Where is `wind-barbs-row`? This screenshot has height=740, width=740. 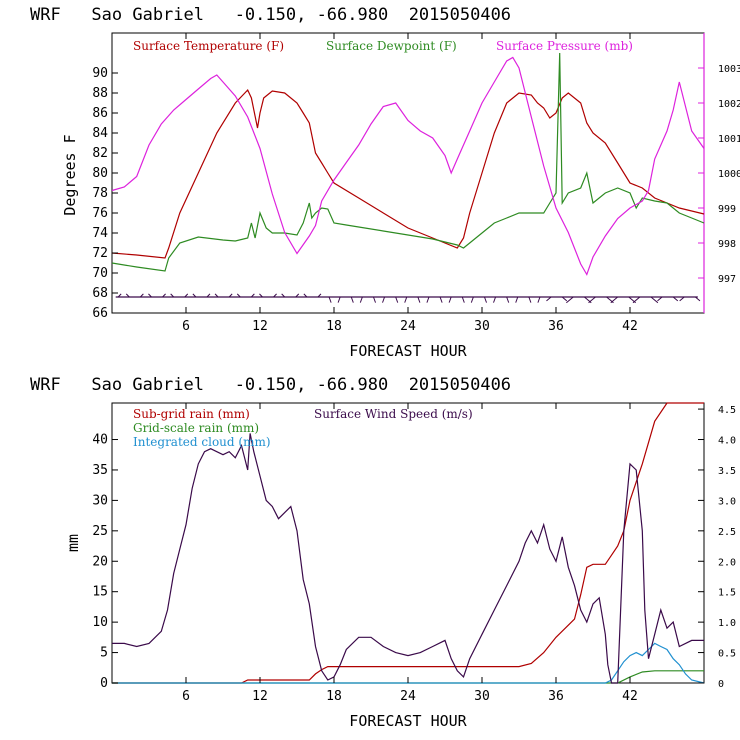 wind-barbs-row is located at coordinates (408, 298).